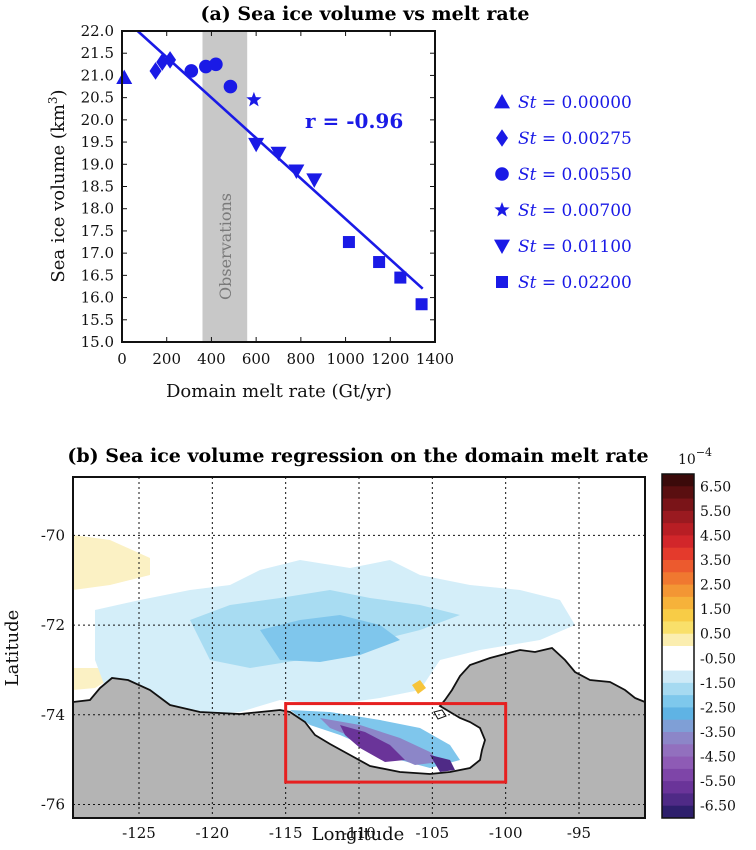 This screenshot has height=850, width=756. I want to click on panel-b-xlabel: Longitude, so click(358, 834).